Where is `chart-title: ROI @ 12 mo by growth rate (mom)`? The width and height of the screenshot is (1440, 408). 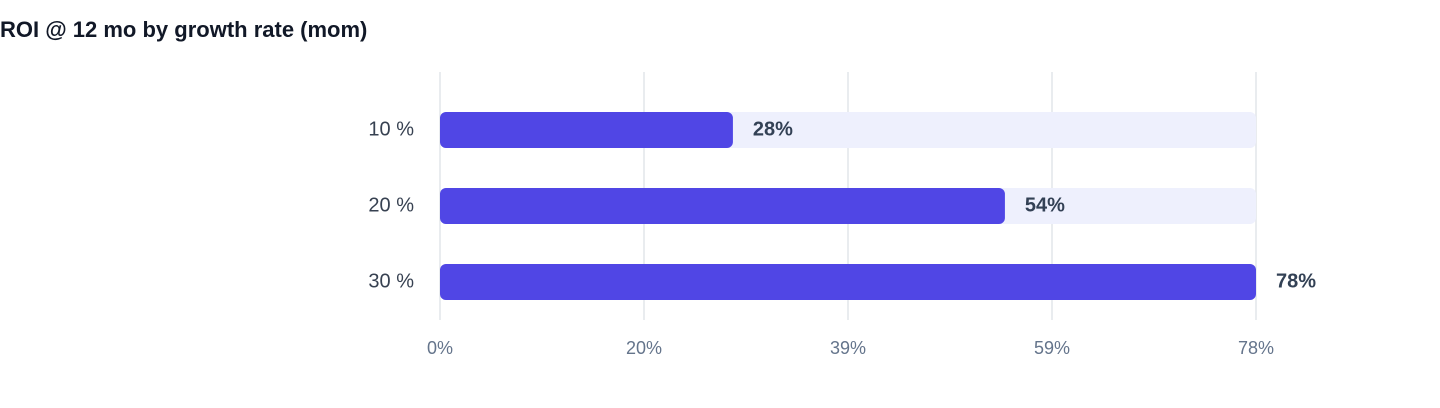
chart-title: ROI @ 12 mo by growth rate (mom) is located at coordinates (183, 29).